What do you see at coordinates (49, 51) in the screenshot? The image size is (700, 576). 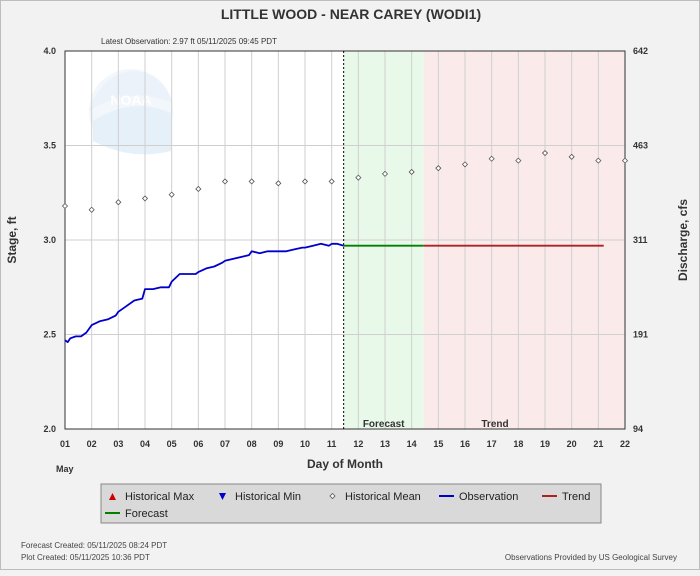 I see `y-tick-label: 4.0` at bounding box center [49, 51].